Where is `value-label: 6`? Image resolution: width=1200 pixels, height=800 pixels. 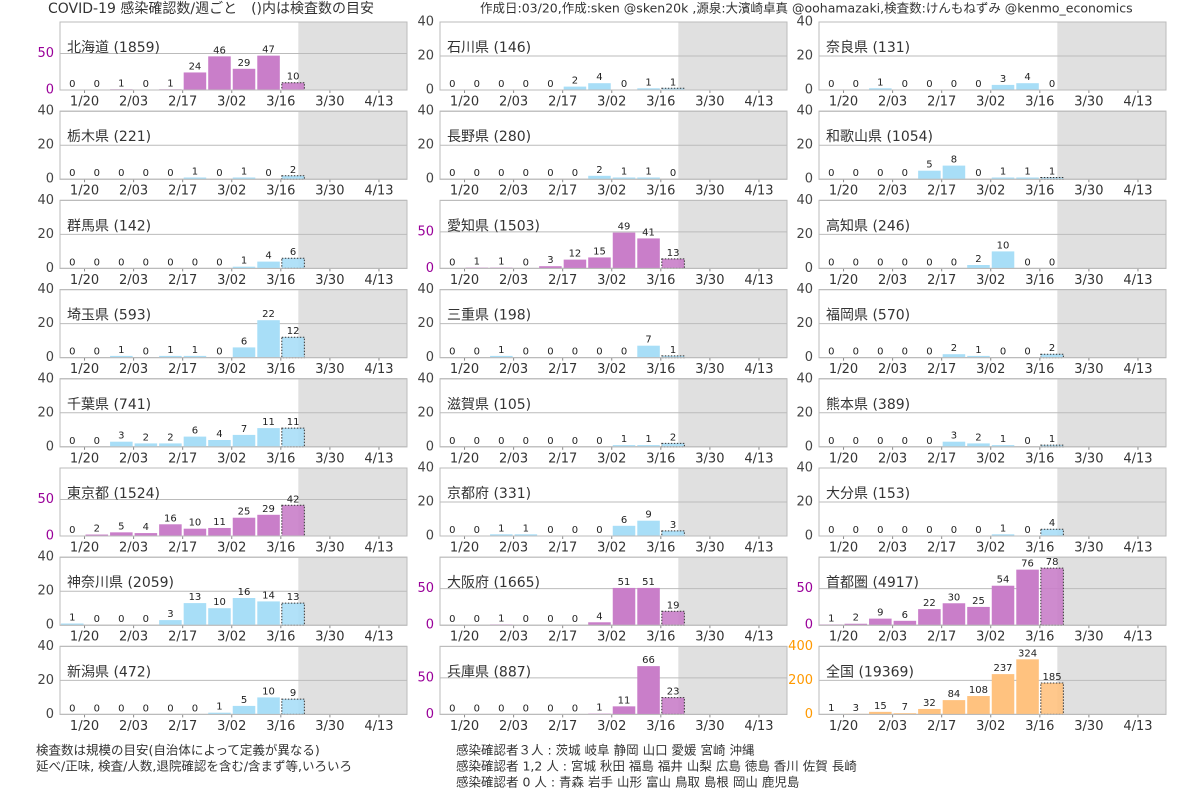
value-label: 6 is located at coordinates (905, 615).